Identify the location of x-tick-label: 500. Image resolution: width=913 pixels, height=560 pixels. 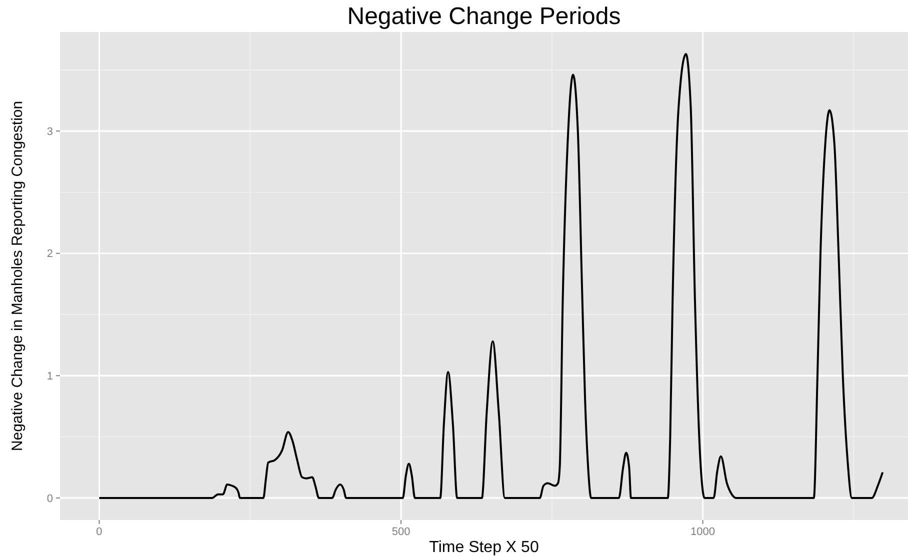
(401, 532).